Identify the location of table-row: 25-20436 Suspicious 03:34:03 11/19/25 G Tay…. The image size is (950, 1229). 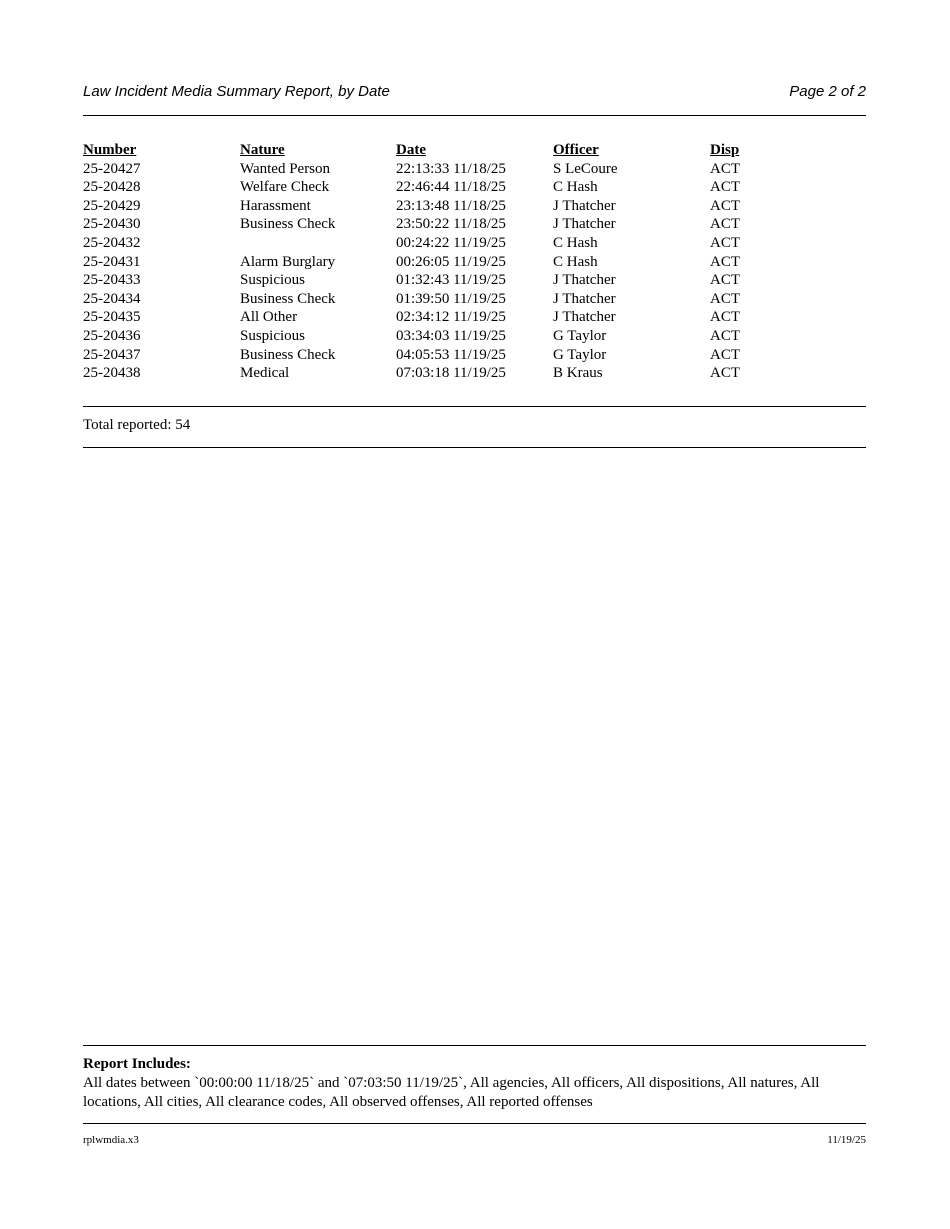
(426, 336).